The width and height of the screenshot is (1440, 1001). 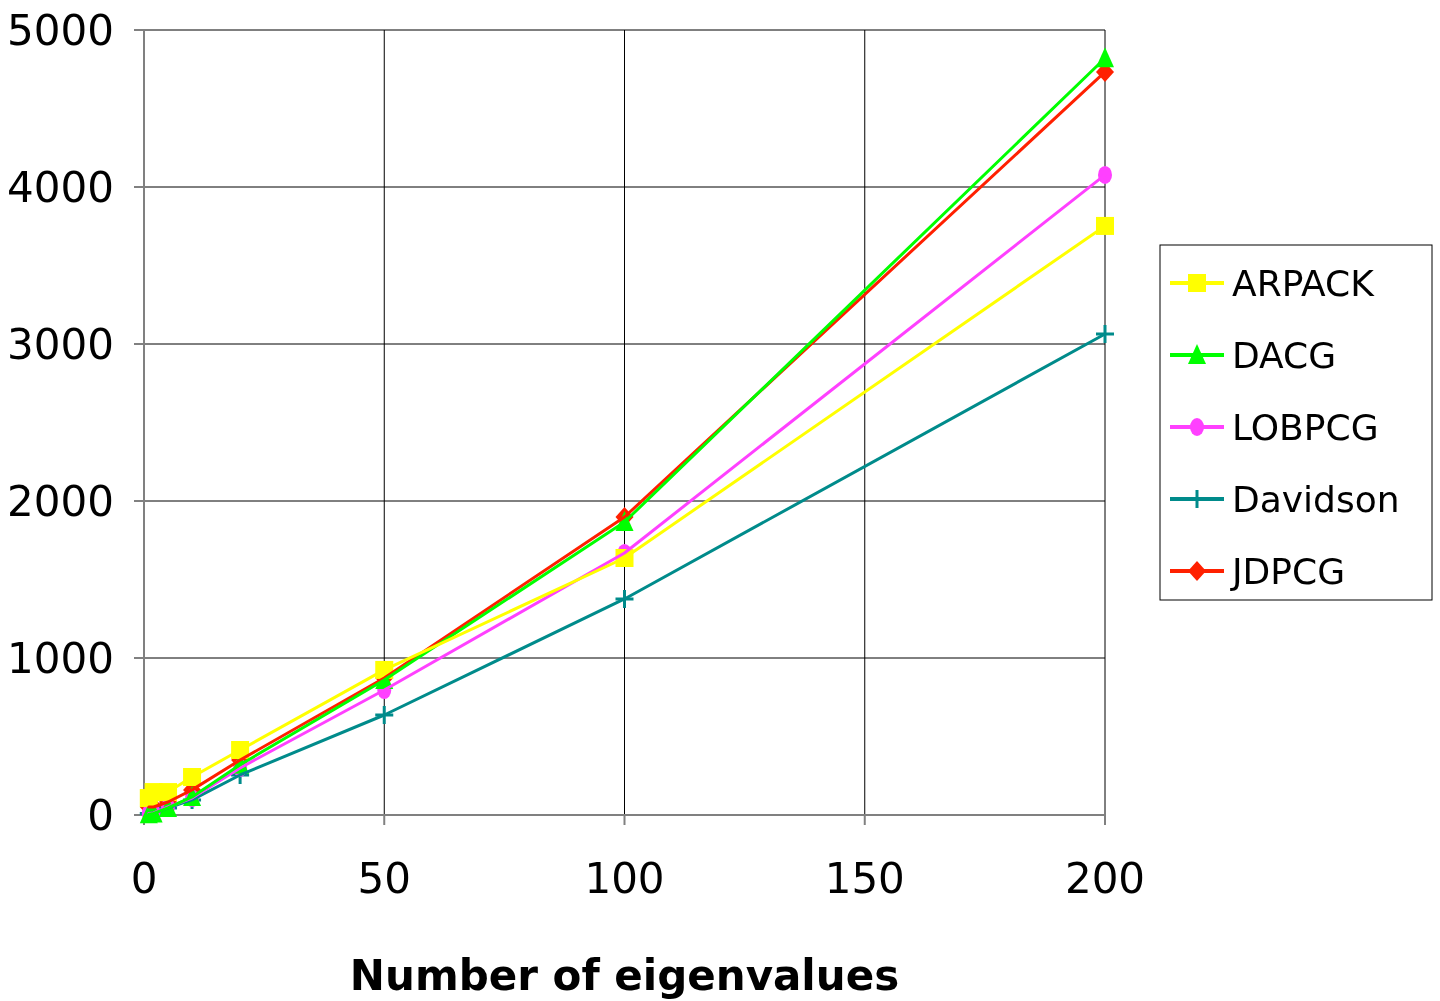 I want to click on legend-label: DACG, so click(x=1284, y=355).